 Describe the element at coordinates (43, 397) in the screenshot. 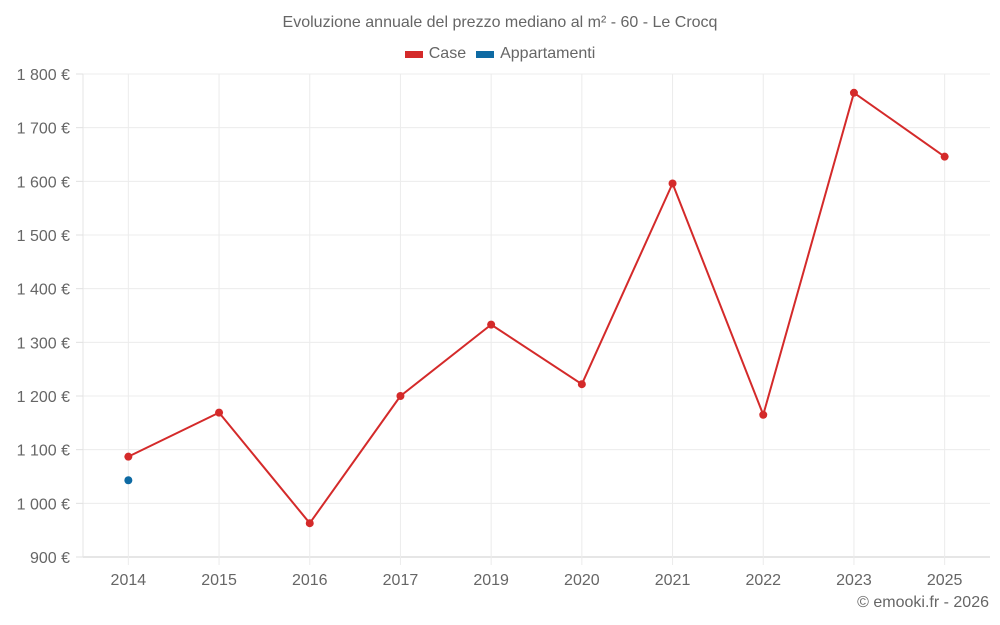

I see `y-tick-label: 1 200 €` at that location.